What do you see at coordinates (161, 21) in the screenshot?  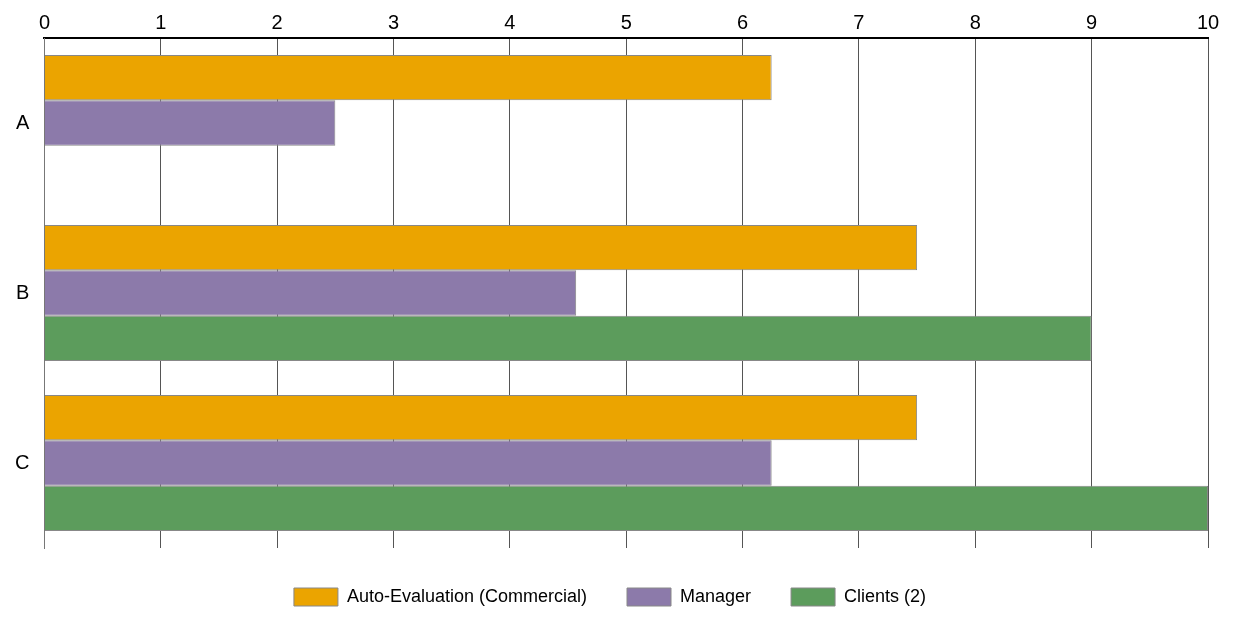 I see `x-tick-label: 1` at bounding box center [161, 21].